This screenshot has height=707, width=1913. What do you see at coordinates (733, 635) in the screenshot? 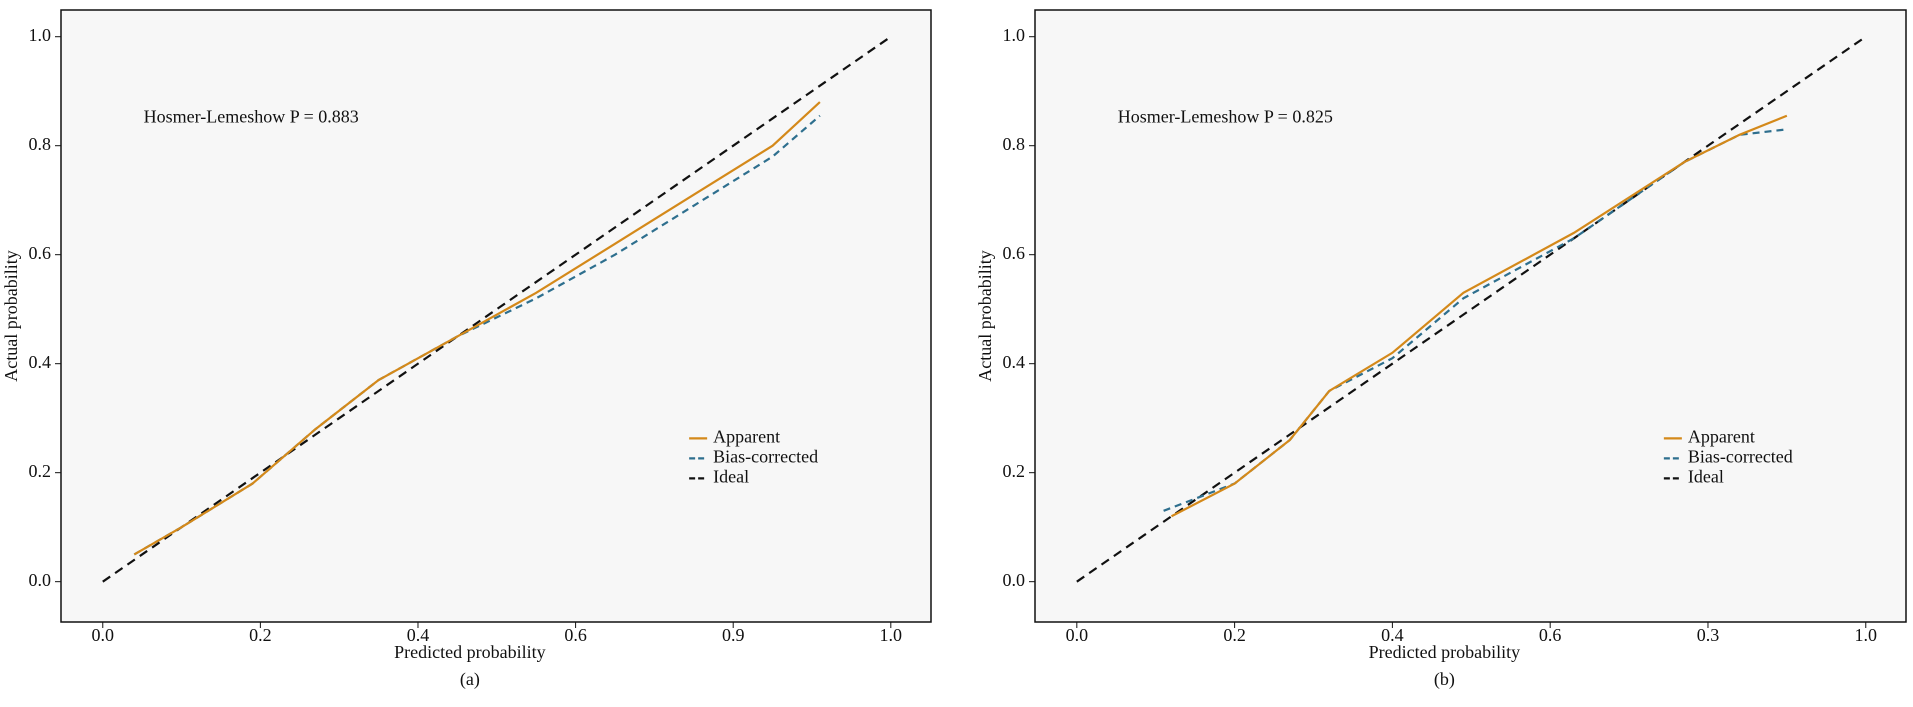
I see `x-tick-label: 0.9` at bounding box center [733, 635].